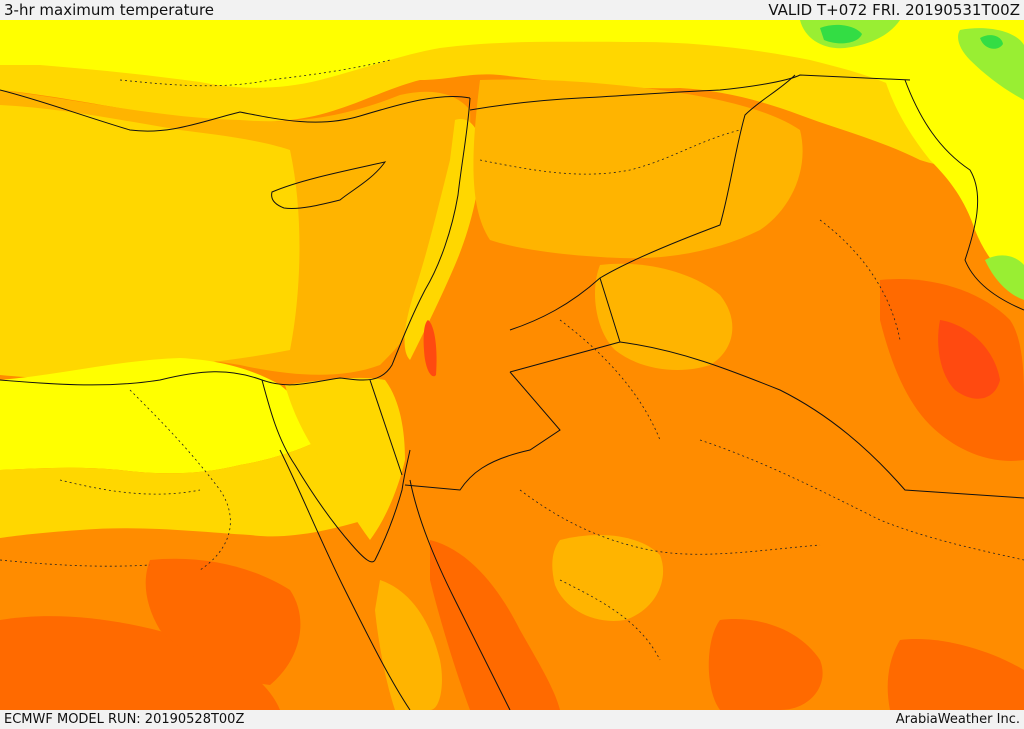 This screenshot has height=729, width=1024. I want to click on field-dark-orange-se, so click(955, 674).